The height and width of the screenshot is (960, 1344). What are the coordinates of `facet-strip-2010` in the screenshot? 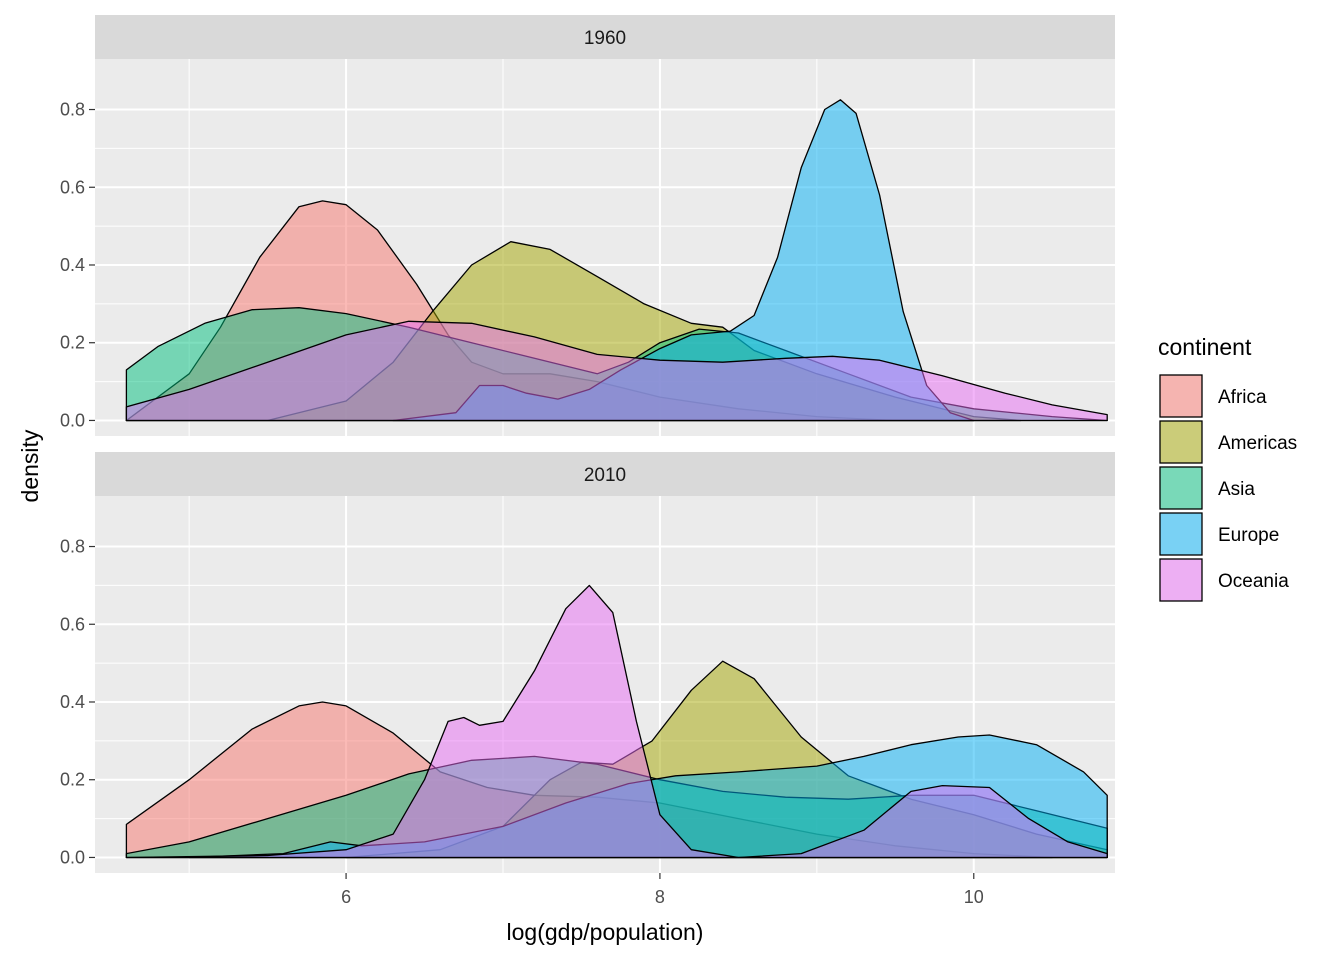 It's located at (605, 474).